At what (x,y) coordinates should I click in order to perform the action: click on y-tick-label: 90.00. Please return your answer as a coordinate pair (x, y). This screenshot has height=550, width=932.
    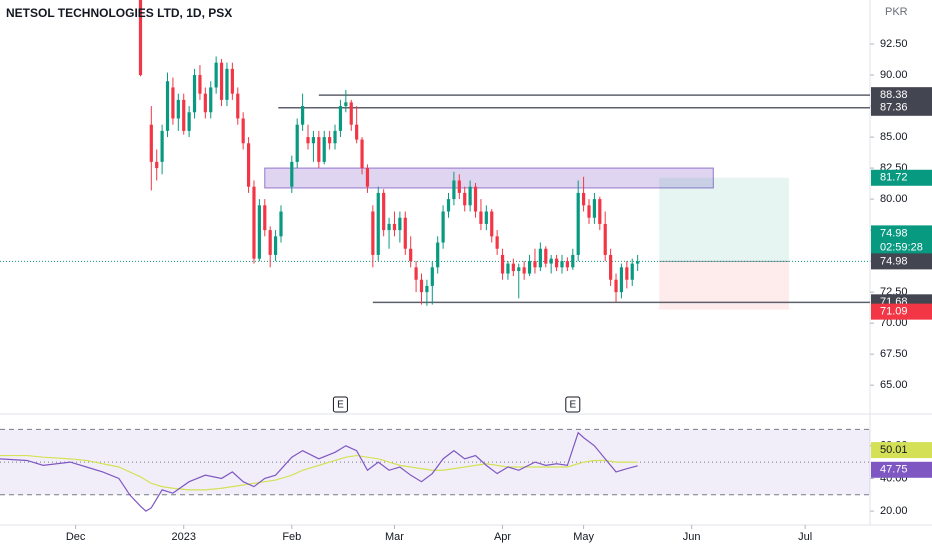
    Looking at the image, I should click on (894, 75).